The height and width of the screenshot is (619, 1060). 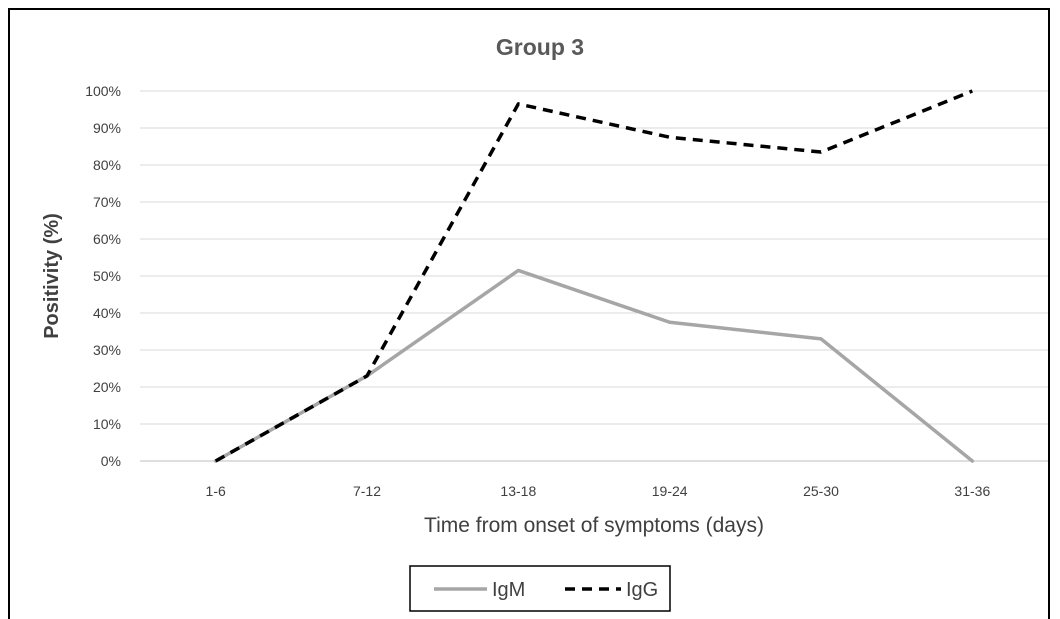 I want to click on y-tick-label: 10%, so click(x=107, y=424).